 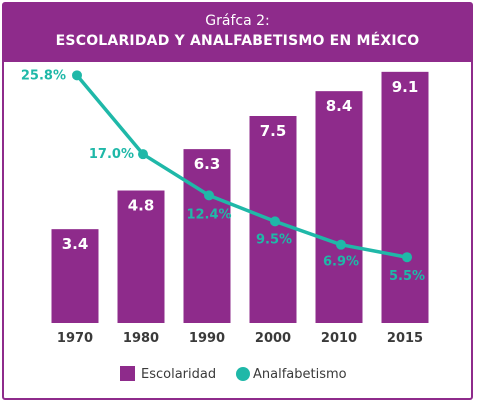 I want to click on legend-swatch-analfabetismo, so click(x=243, y=374).